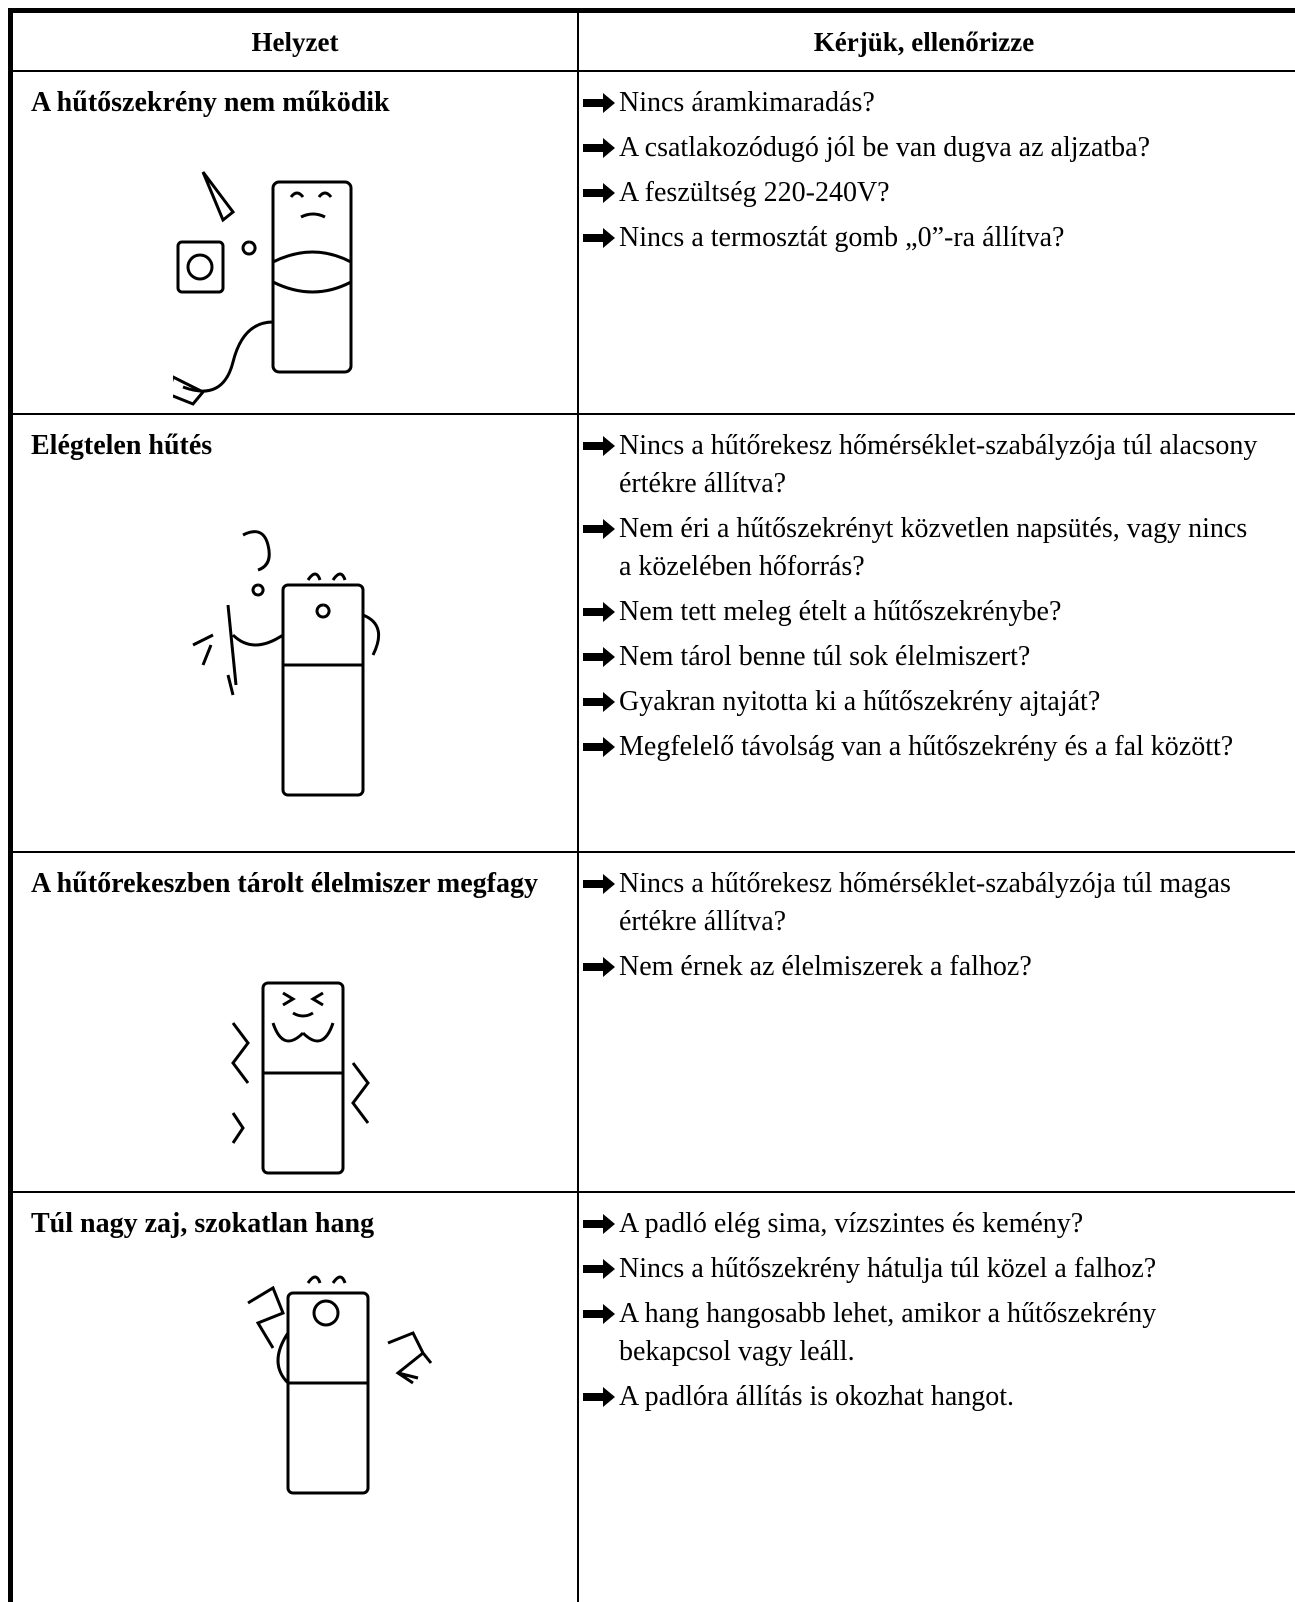 This screenshot has height=1602, width=1295. What do you see at coordinates (654, 42) in the screenshot?
I see `header-row: Helyzet Kérjük, ellenőrizze` at bounding box center [654, 42].